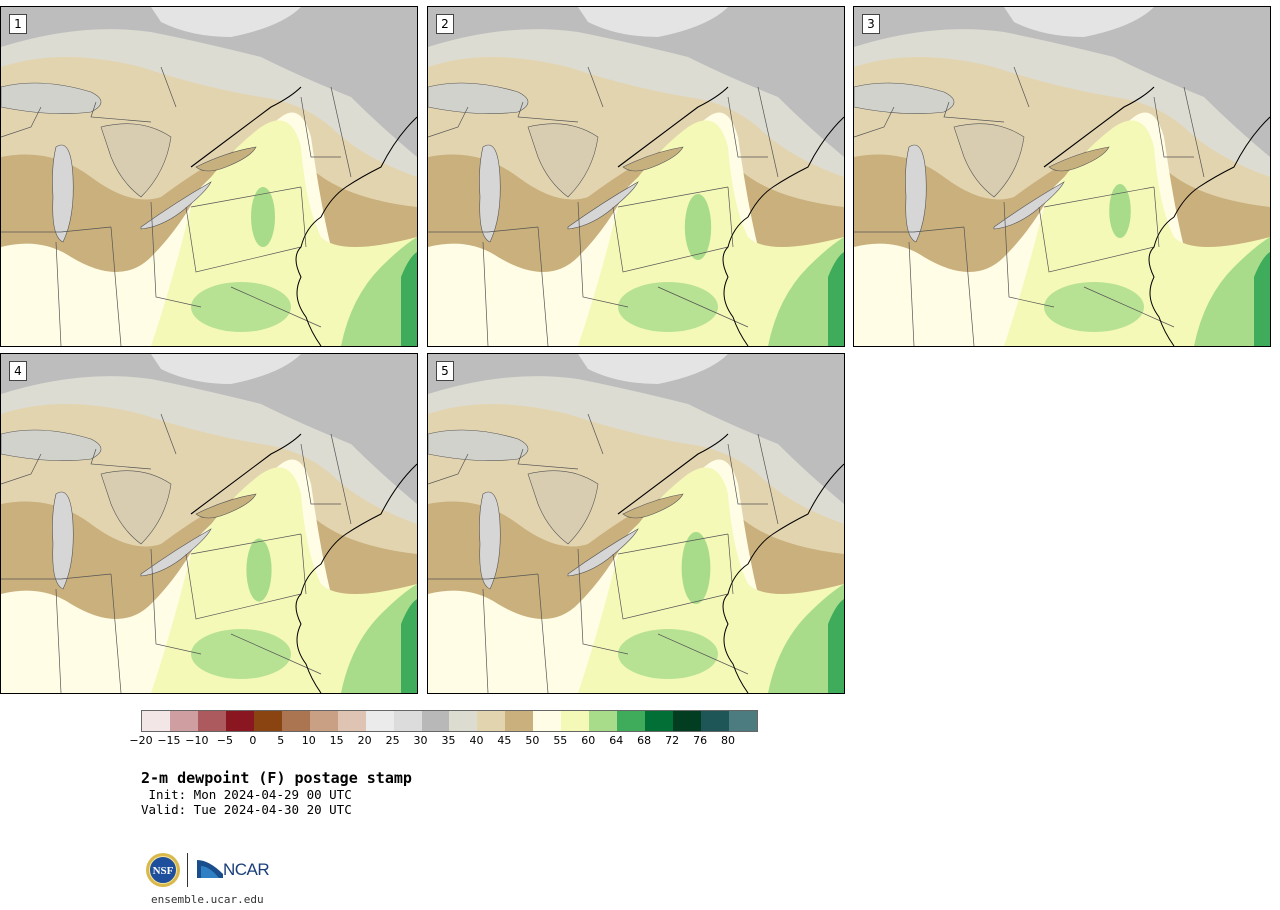 This screenshot has height=910, width=1280. What do you see at coordinates (700, 740) in the screenshot?
I see `colorbar-tick-20: 76` at bounding box center [700, 740].